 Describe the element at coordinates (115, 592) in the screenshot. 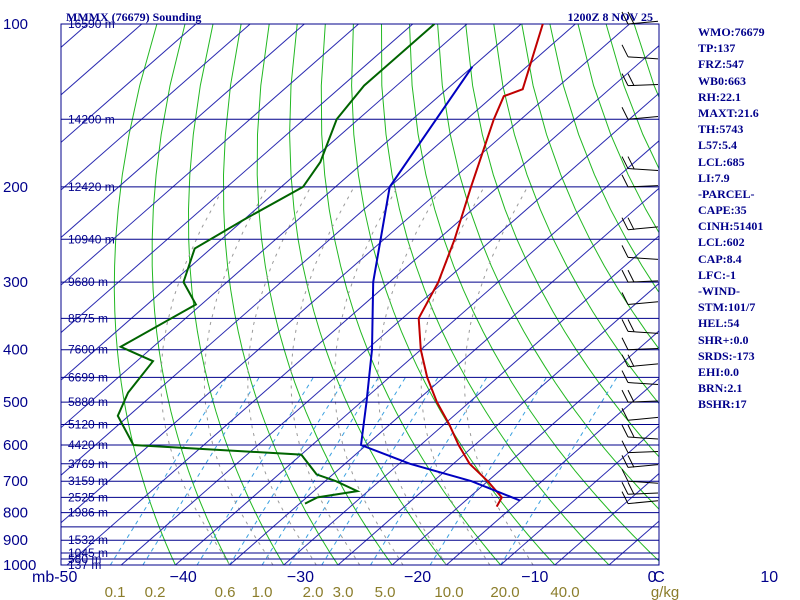

I see `mixing-ratio-tick-label: 0.1` at that location.